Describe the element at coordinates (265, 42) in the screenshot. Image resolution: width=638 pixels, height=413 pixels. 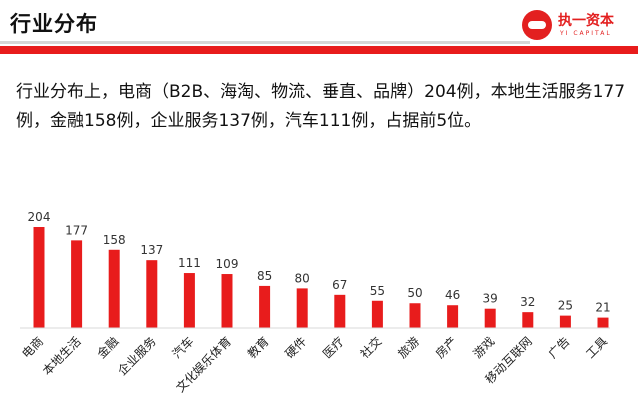
I see `title-underline-gray` at that location.